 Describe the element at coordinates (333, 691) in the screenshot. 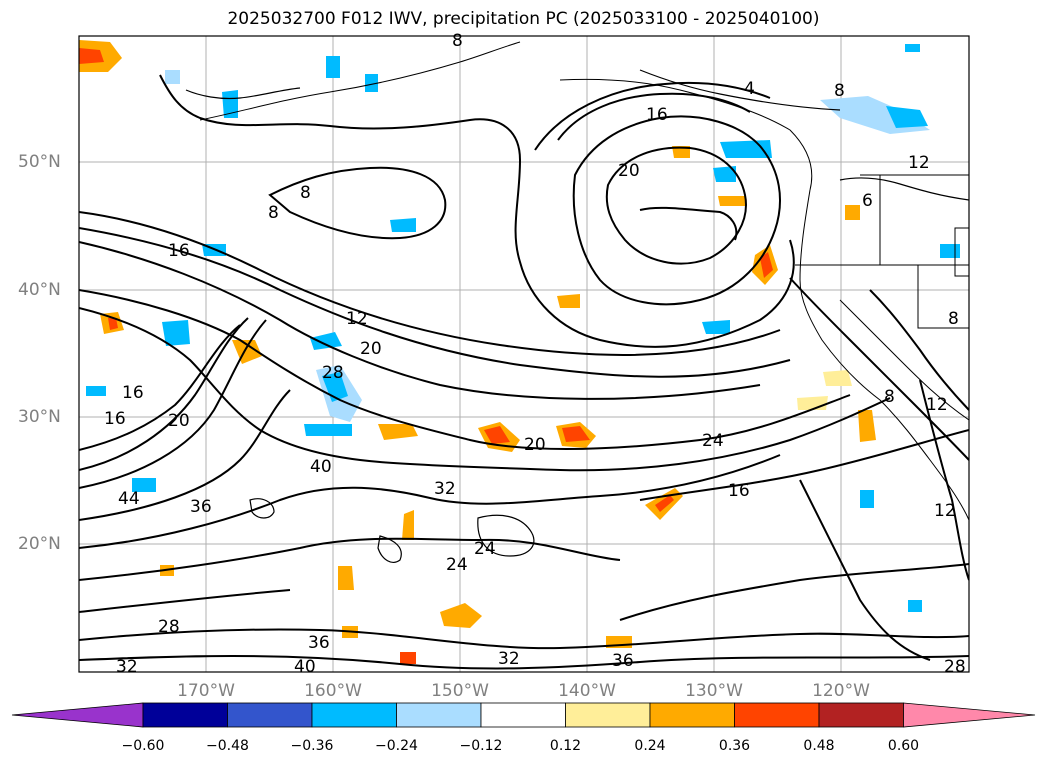

I see `lon-label-160w: 160°W` at that location.